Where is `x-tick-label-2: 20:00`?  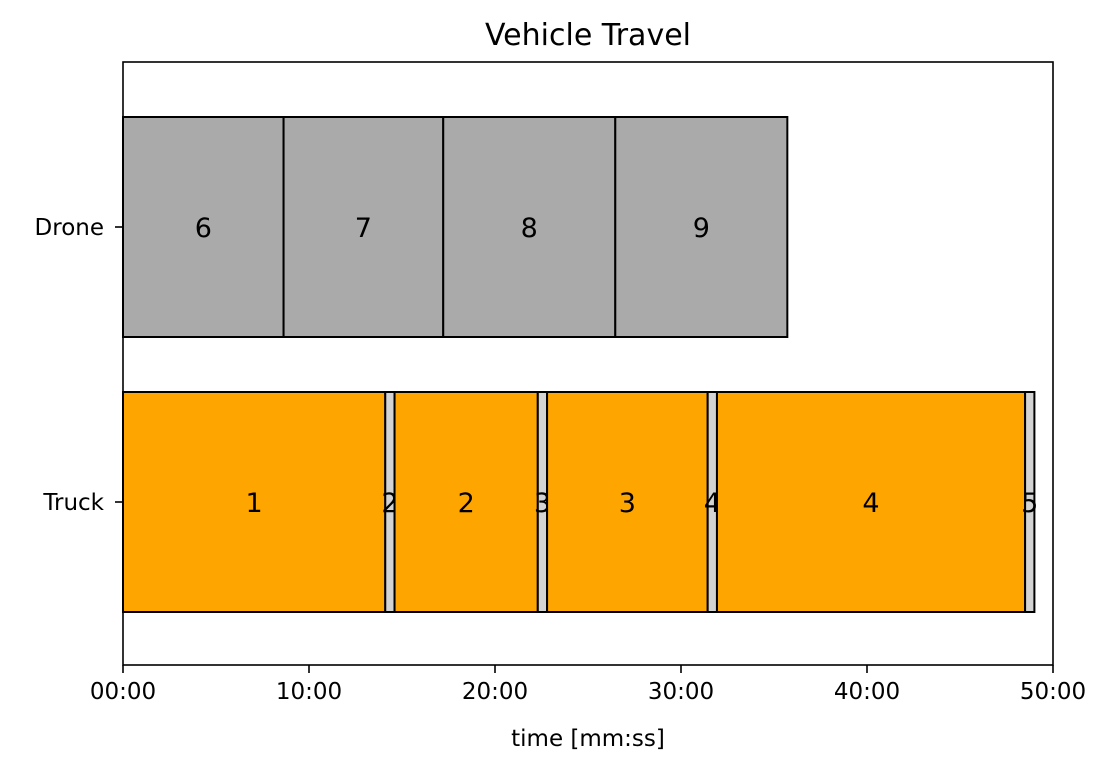 x-tick-label-2: 20:00 is located at coordinates (495, 692).